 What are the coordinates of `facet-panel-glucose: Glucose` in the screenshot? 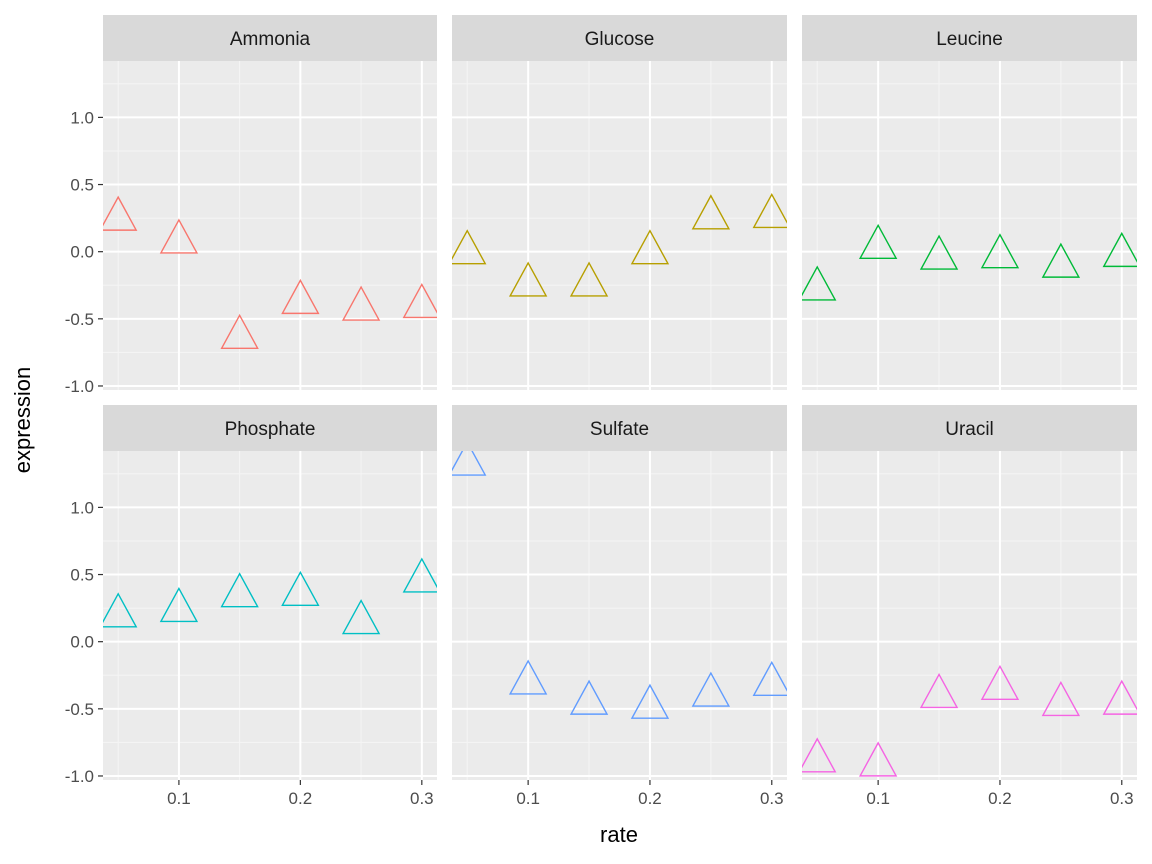 It's located at (619, 202).